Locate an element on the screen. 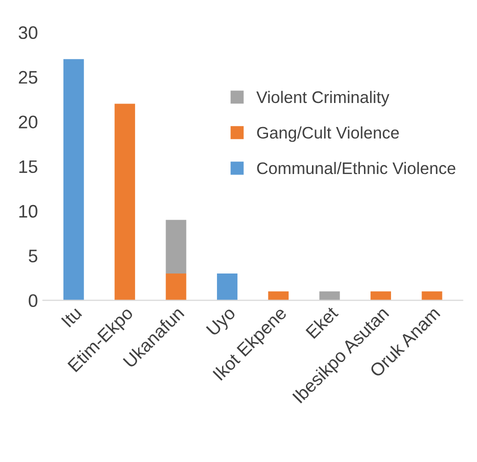  y-tick-label: 25 is located at coordinates (28, 77).